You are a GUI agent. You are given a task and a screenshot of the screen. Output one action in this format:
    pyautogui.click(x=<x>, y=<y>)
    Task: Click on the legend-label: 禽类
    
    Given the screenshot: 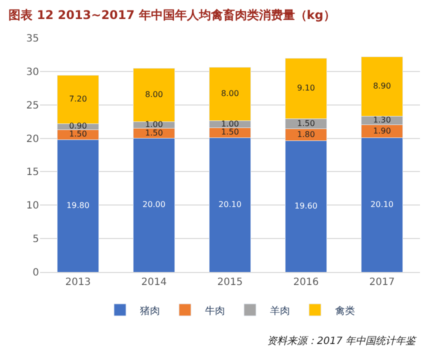 What is the action you would take?
    pyautogui.click(x=345, y=310)
    